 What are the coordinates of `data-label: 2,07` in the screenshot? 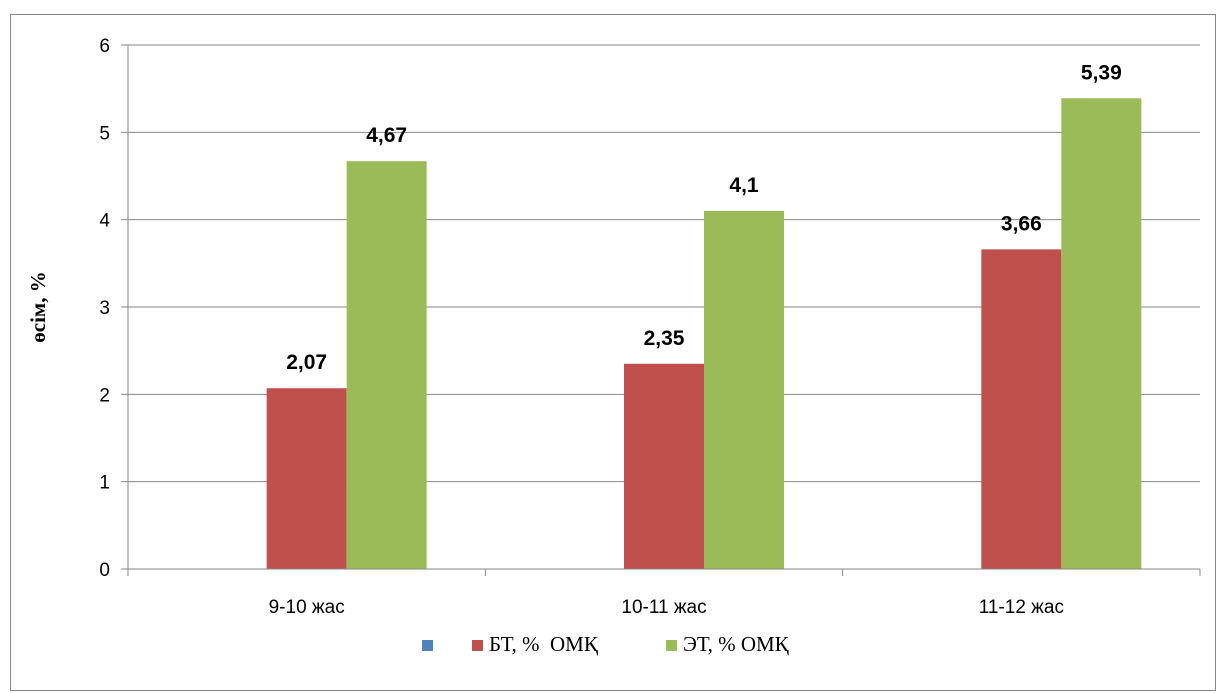 It's located at (306, 362).